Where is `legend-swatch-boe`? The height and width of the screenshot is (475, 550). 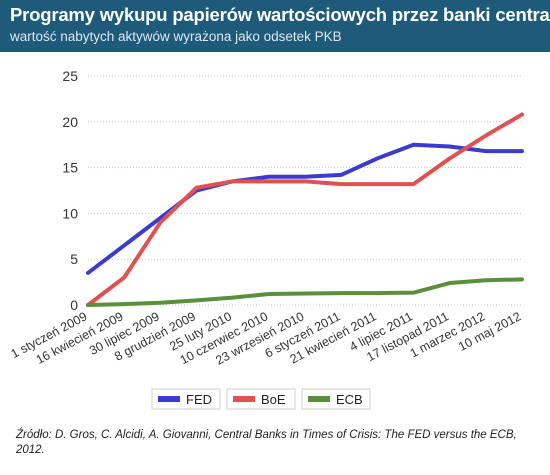
legend-swatch-boe is located at coordinates (244, 399).